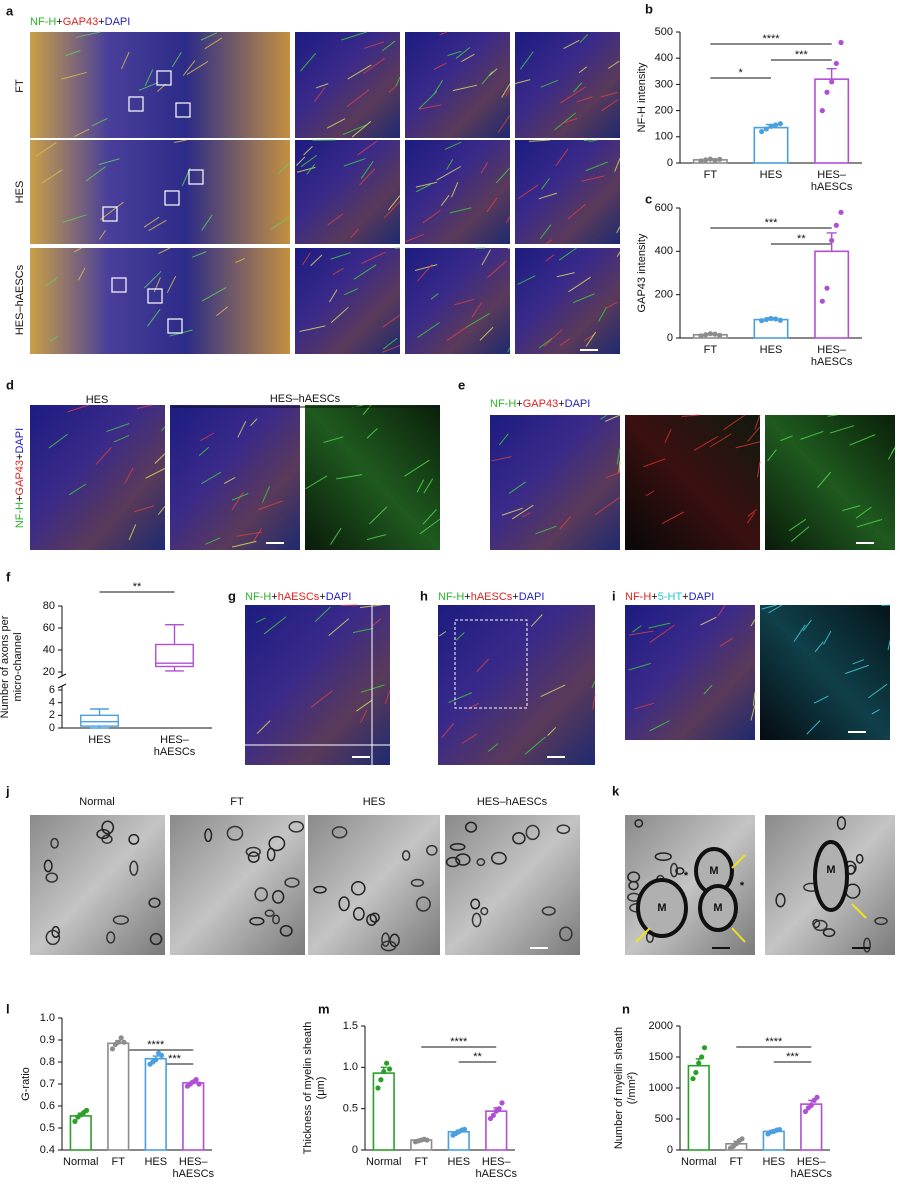  I want to click on panel-label: h, so click(424, 595).